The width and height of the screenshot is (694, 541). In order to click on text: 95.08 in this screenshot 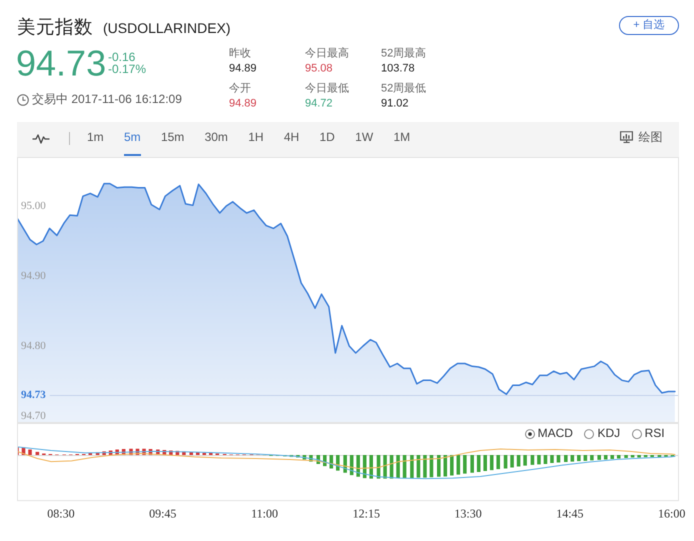, I will do `click(319, 68)`.